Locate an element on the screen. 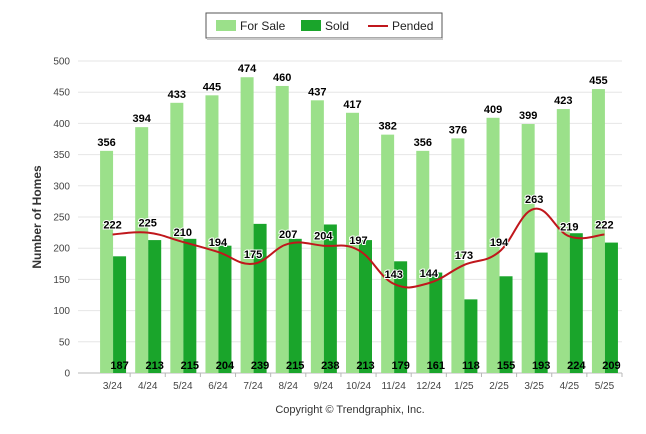  x-tick-label: 4/25 is located at coordinates (570, 386).